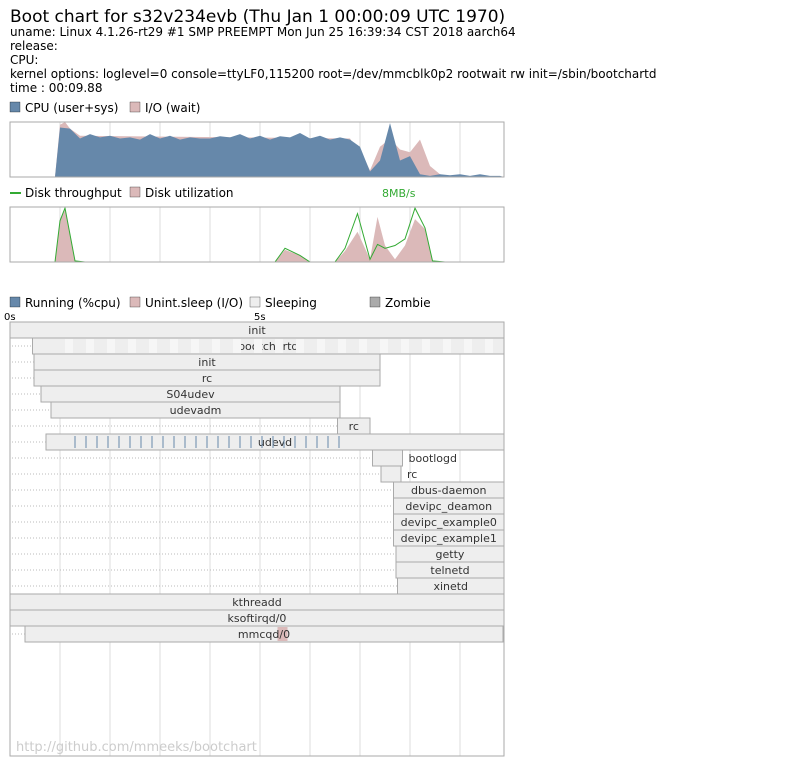 This screenshot has width=800, height=760. Describe the element at coordinates (34, 46) in the screenshot. I see `release-line: release:` at that location.